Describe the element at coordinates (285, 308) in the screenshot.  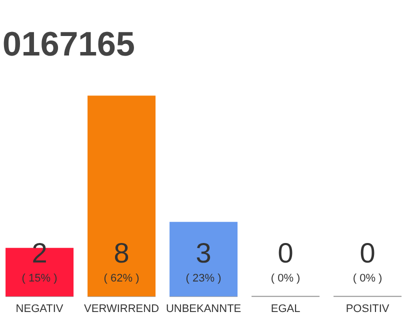
I see `x-tick-label: EGAL` at that location.